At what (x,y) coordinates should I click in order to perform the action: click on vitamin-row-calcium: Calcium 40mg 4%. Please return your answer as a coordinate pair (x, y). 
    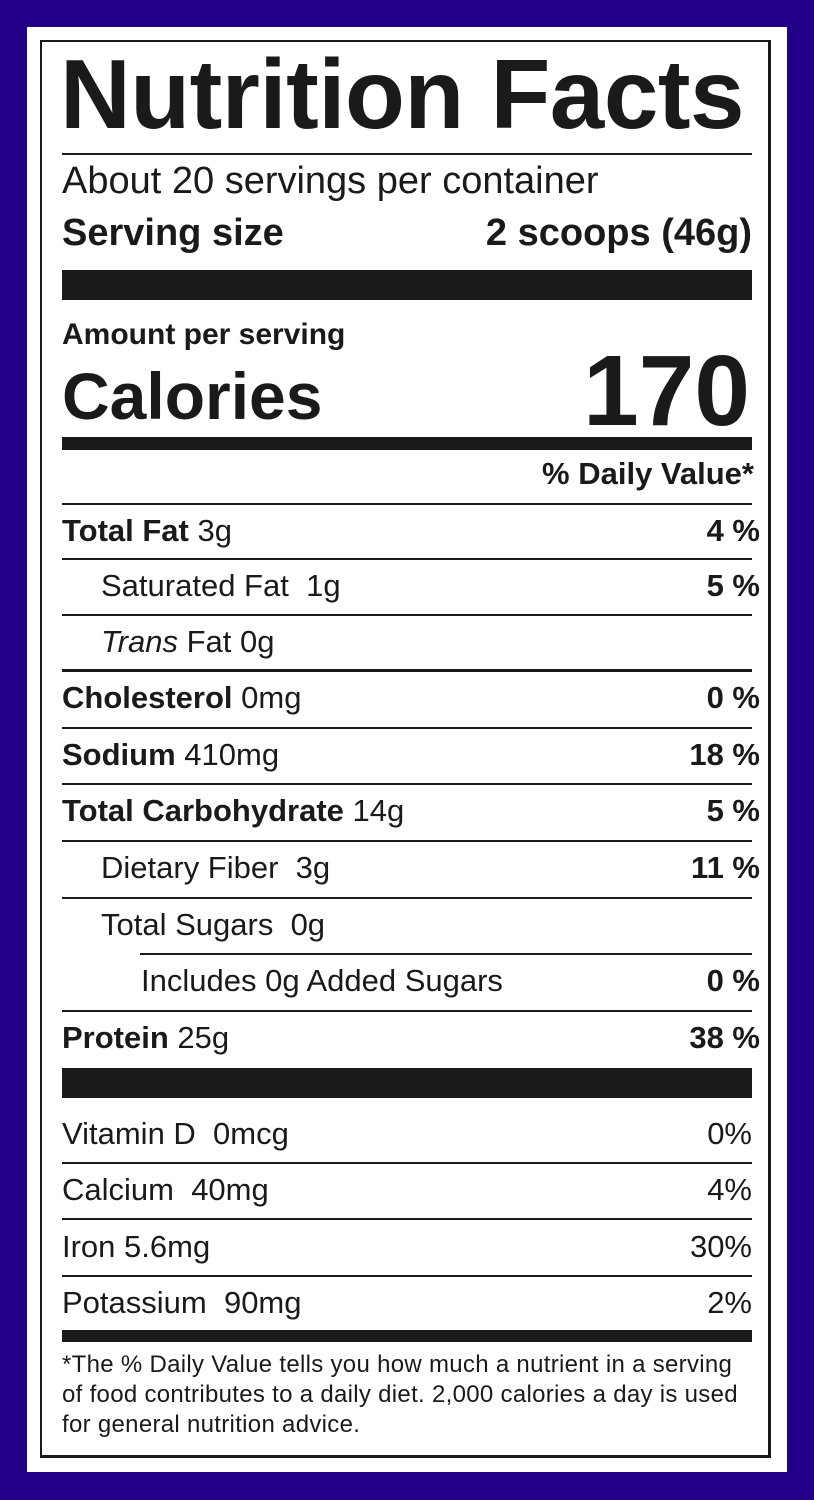
    Looking at the image, I should click on (407, 1190).